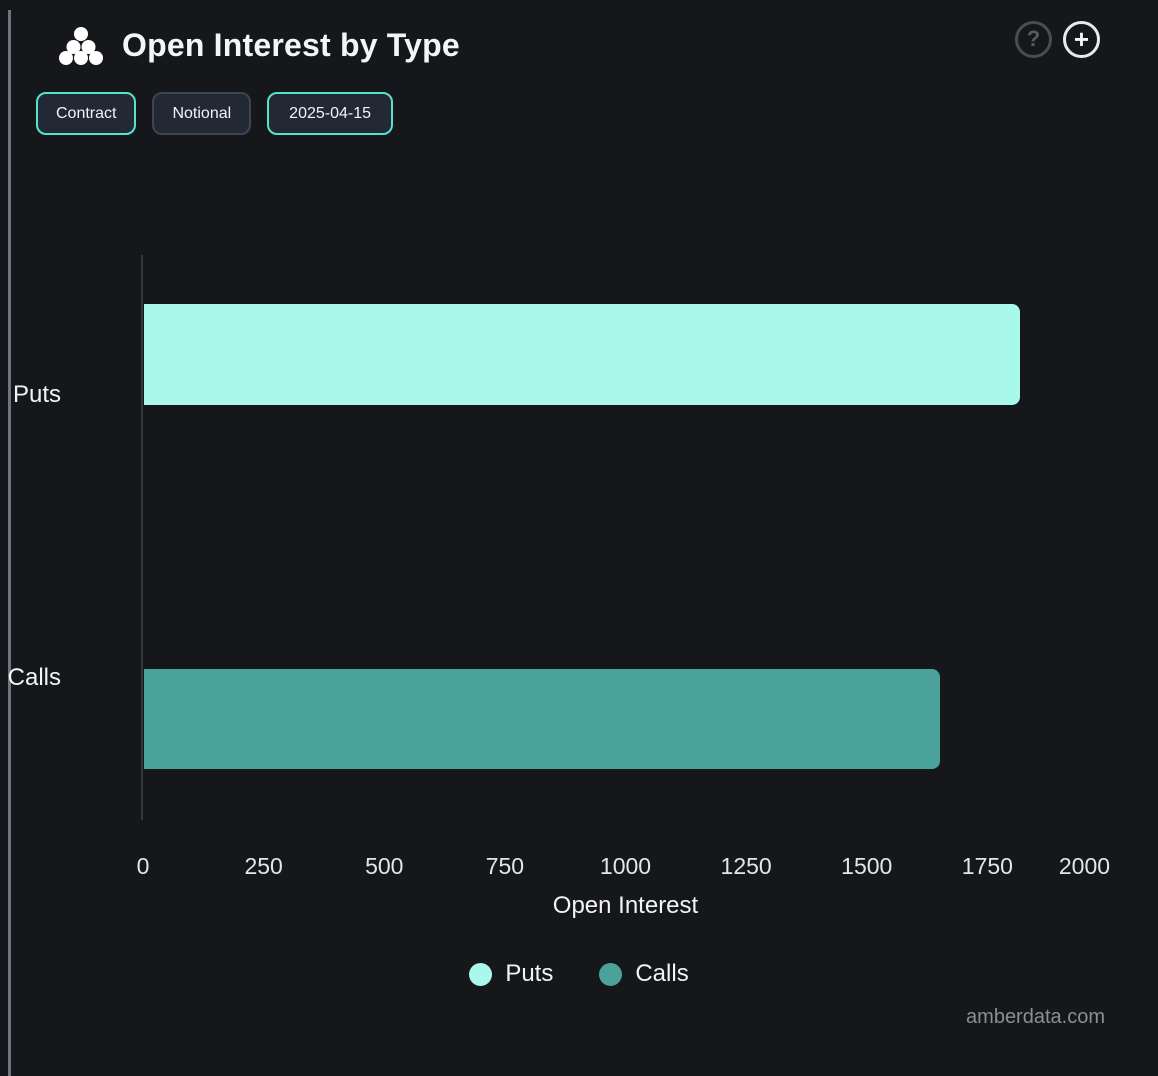  What do you see at coordinates (746, 866) in the screenshot?
I see `x-tick-label: 1250` at bounding box center [746, 866].